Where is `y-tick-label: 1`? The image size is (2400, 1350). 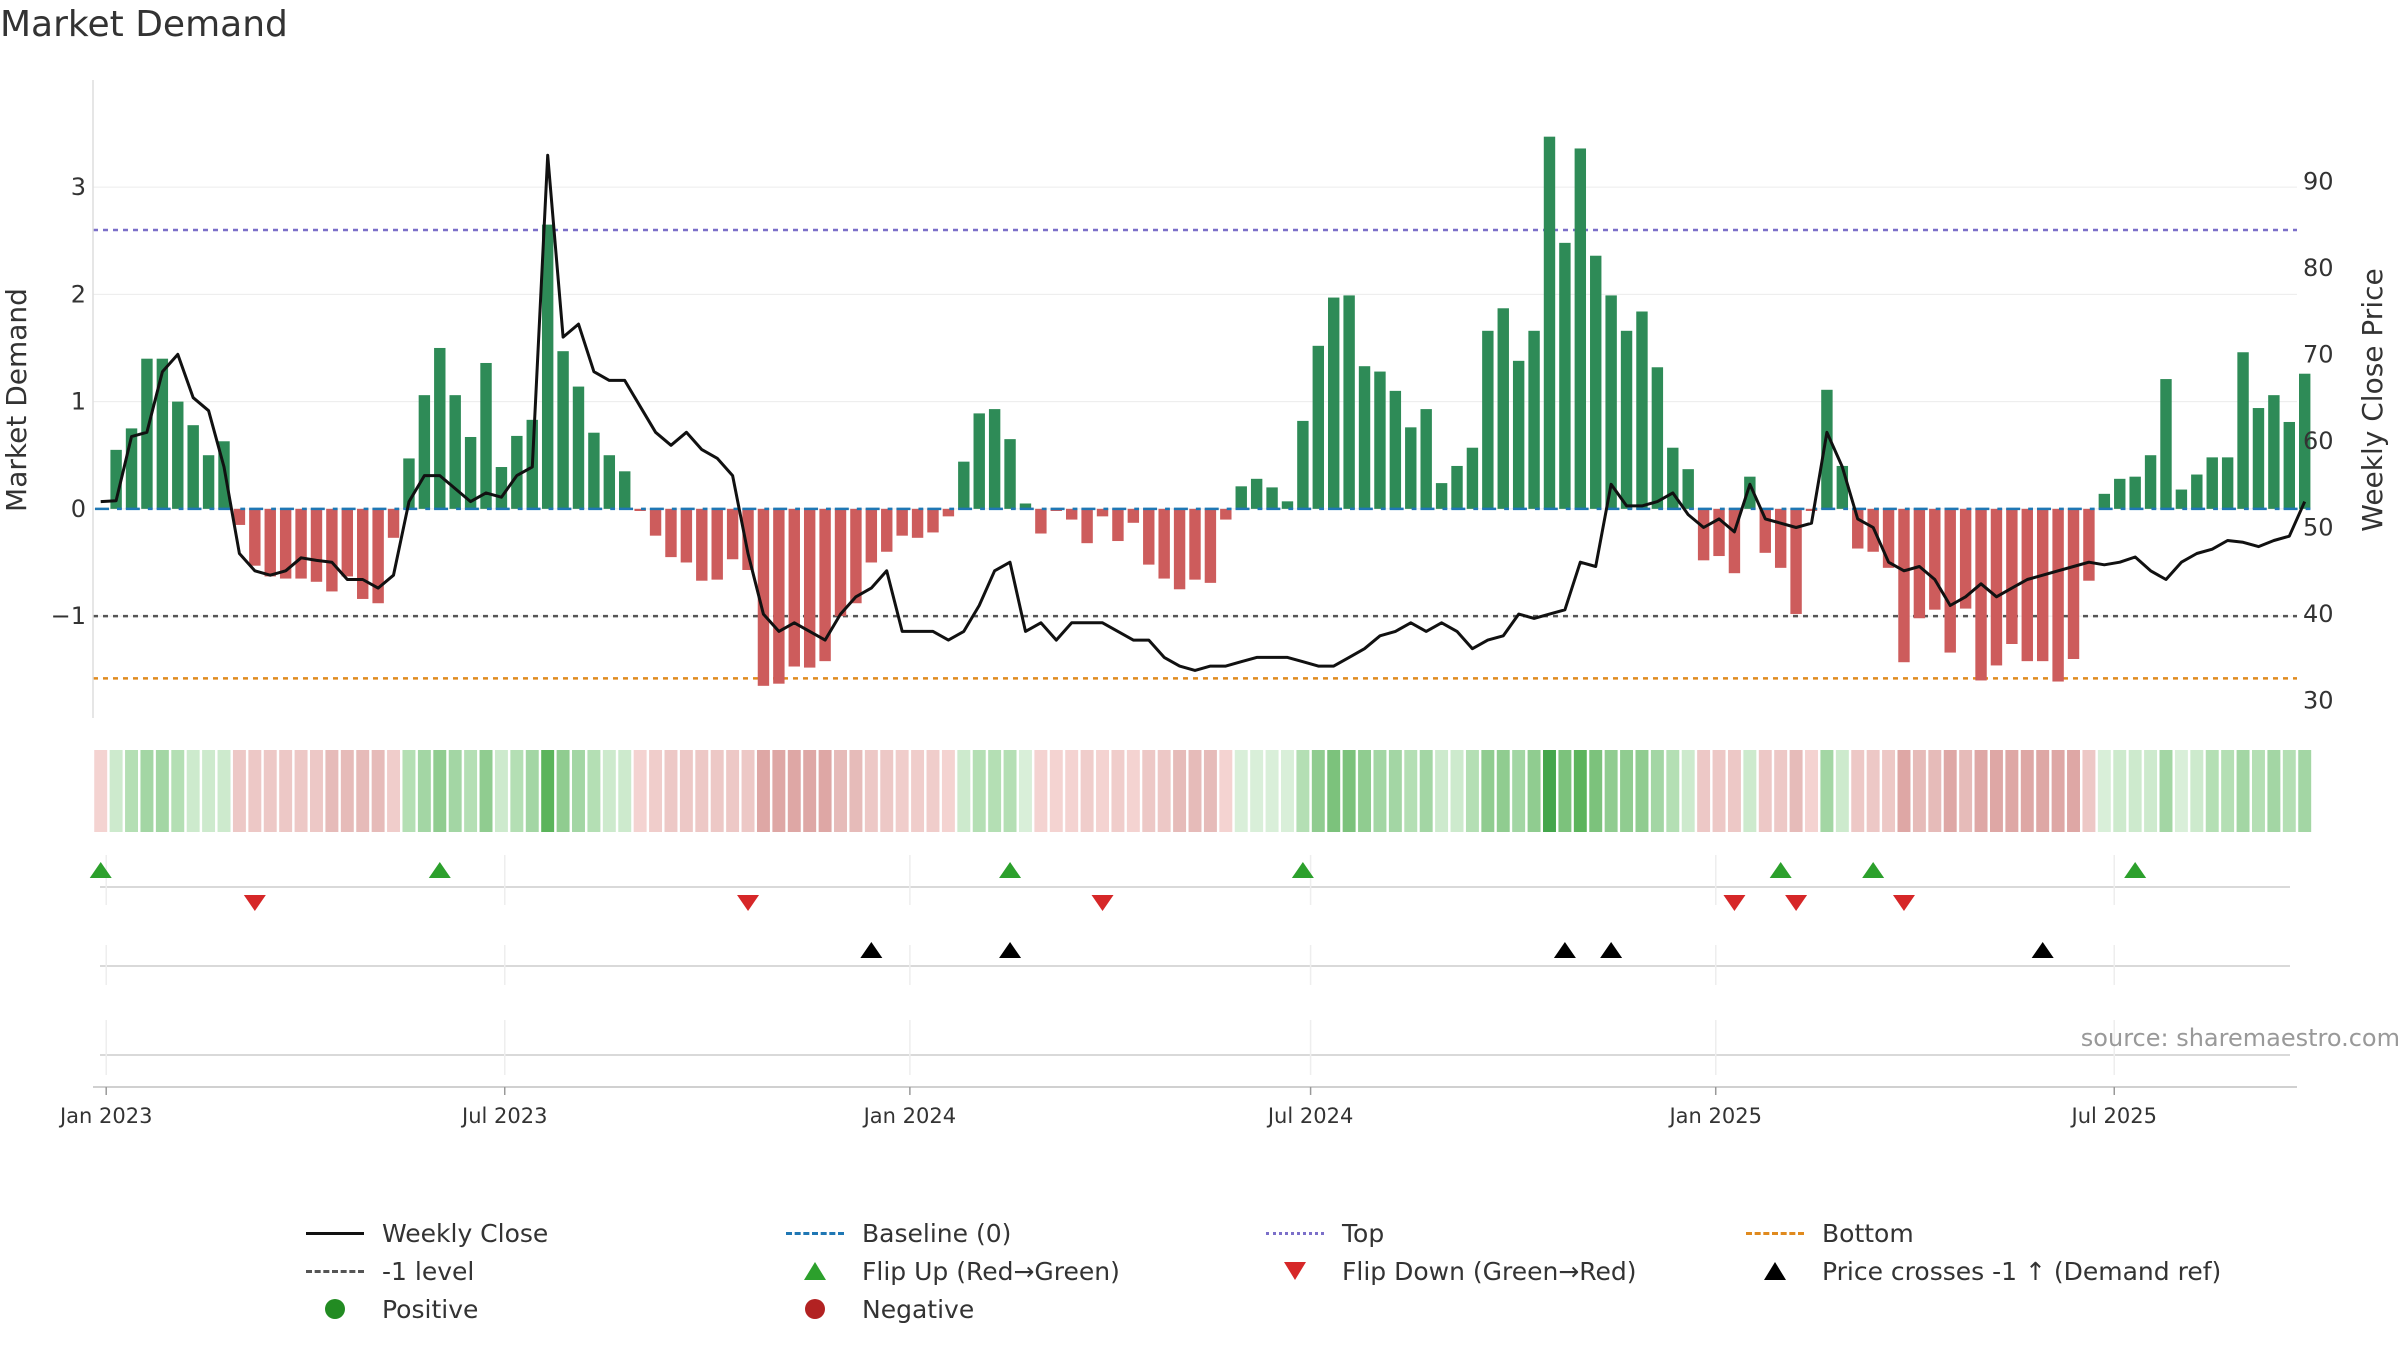 y-tick-label: 1 is located at coordinates (78, 402).